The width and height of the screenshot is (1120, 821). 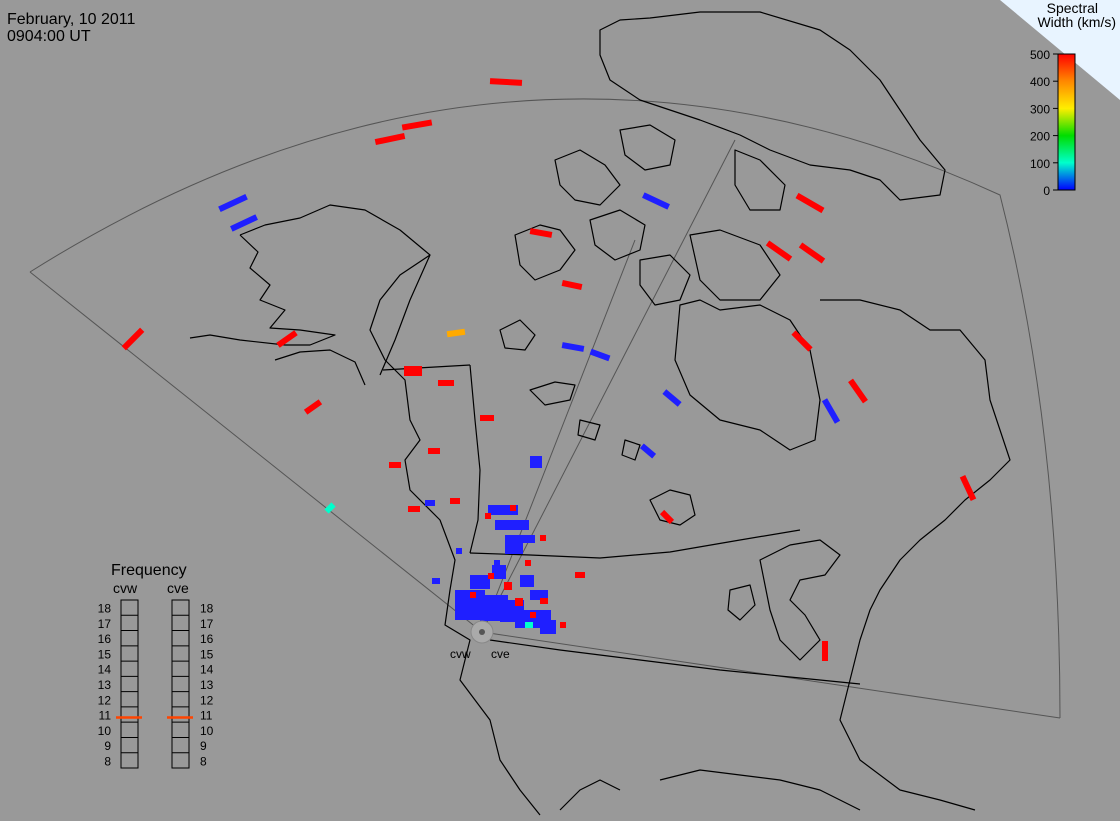 I want to click on colorbar-tick-label: 300, so click(x=1040, y=109).